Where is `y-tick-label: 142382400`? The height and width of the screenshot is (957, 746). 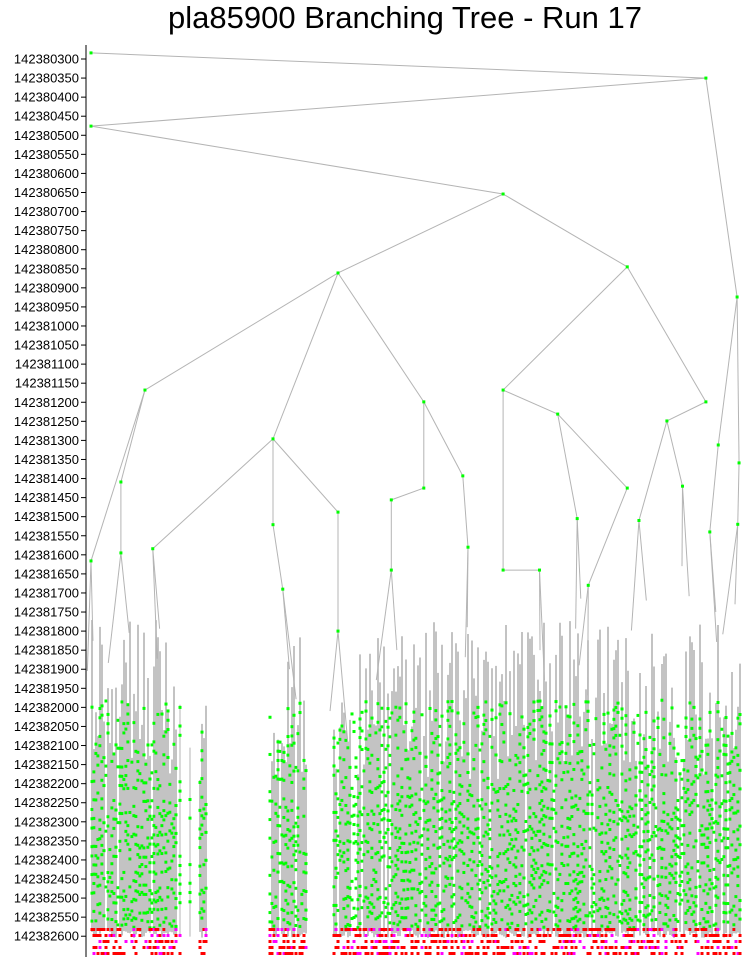 y-tick-label: 142382400 is located at coordinates (46, 859).